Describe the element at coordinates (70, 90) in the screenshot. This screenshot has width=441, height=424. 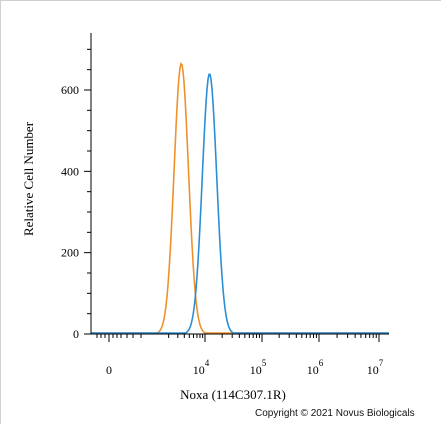
I see `y-tick-label: 600` at that location.